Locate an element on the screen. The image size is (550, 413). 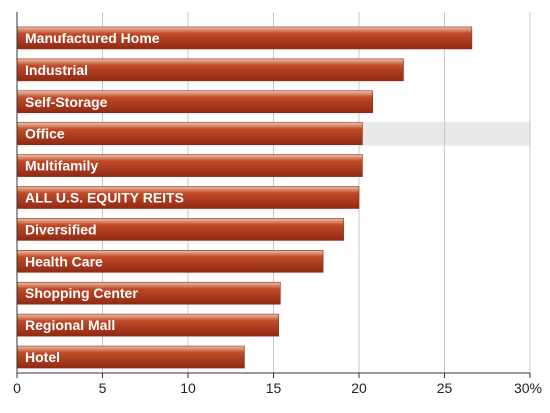
bar-label: Manufactured Home is located at coordinates (92, 38).